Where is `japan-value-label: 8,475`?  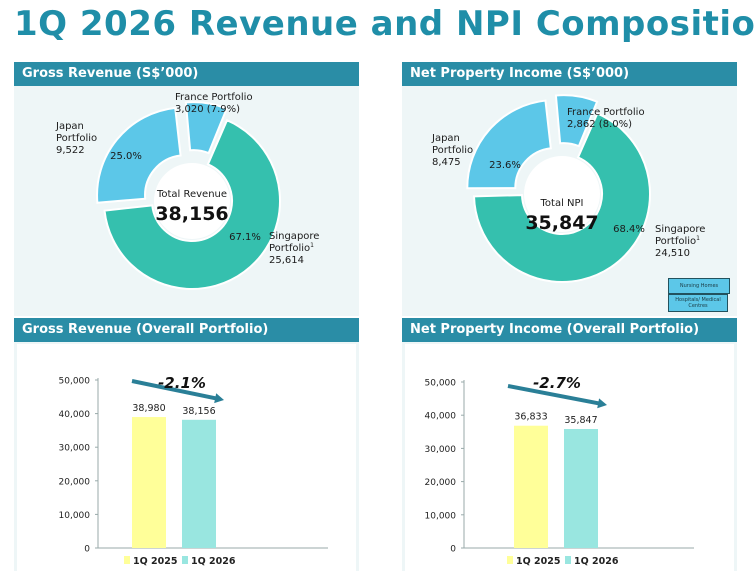 japan-value-label: 8,475 is located at coordinates (446, 162).